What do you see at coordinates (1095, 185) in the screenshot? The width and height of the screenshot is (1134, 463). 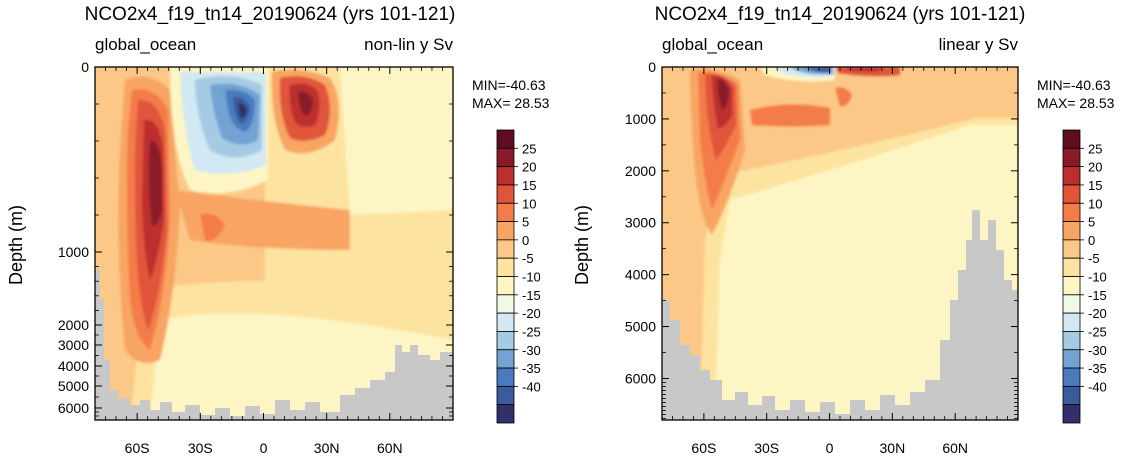 I see `right-colorbar-label: 15` at bounding box center [1095, 185].